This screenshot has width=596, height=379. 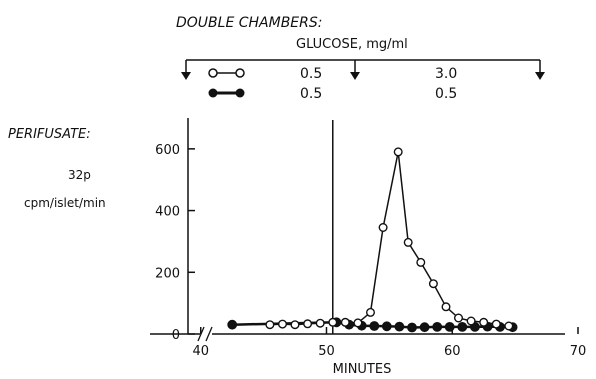 I want to click on ylabel-isotope: 32p, so click(x=79, y=175).